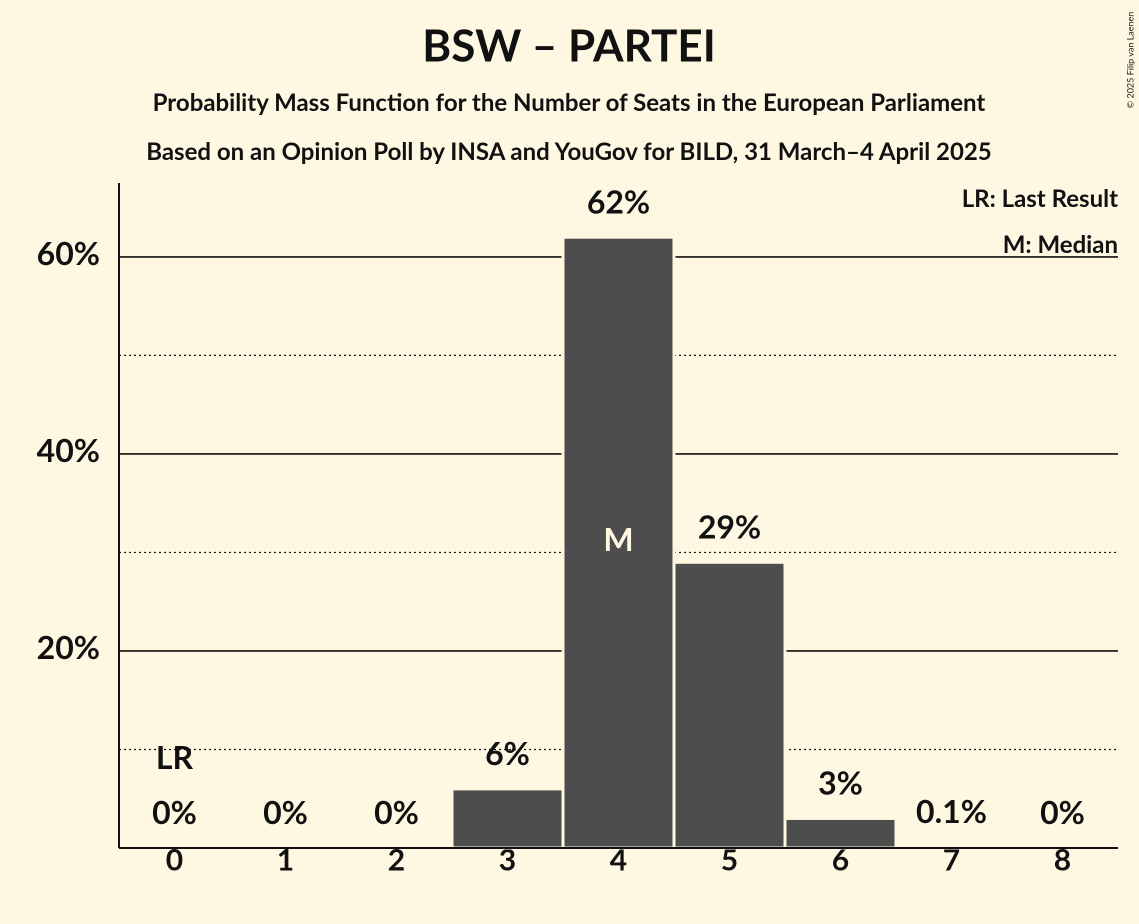 This screenshot has height=924, width=1139. I want to click on x-tick-label: 1, so click(285, 860).